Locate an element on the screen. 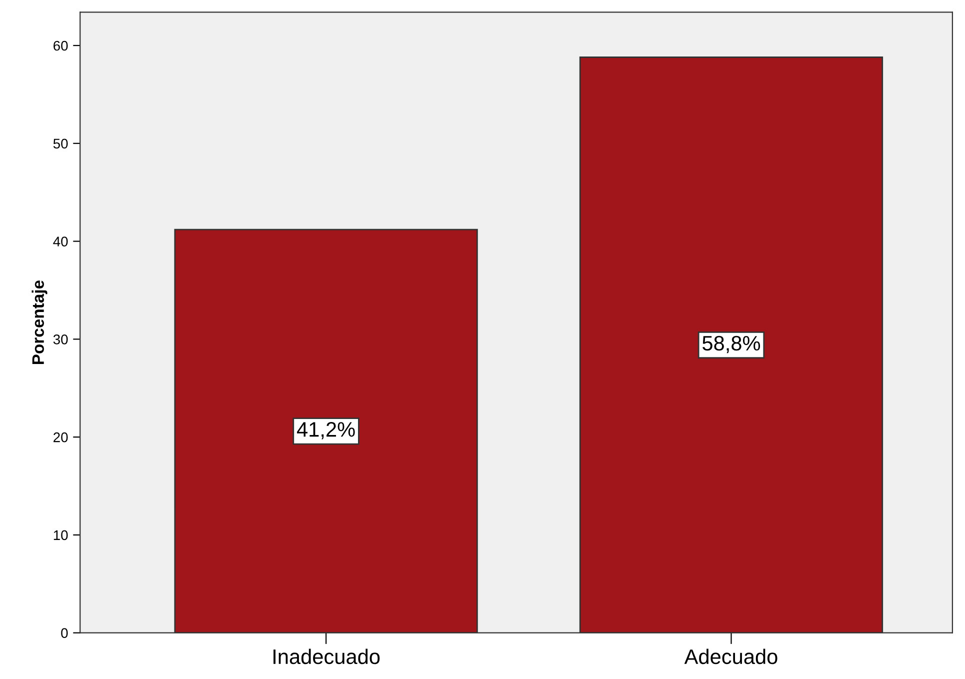 This screenshot has width=965, height=679. y-tick-label: 10 is located at coordinates (61, 535).